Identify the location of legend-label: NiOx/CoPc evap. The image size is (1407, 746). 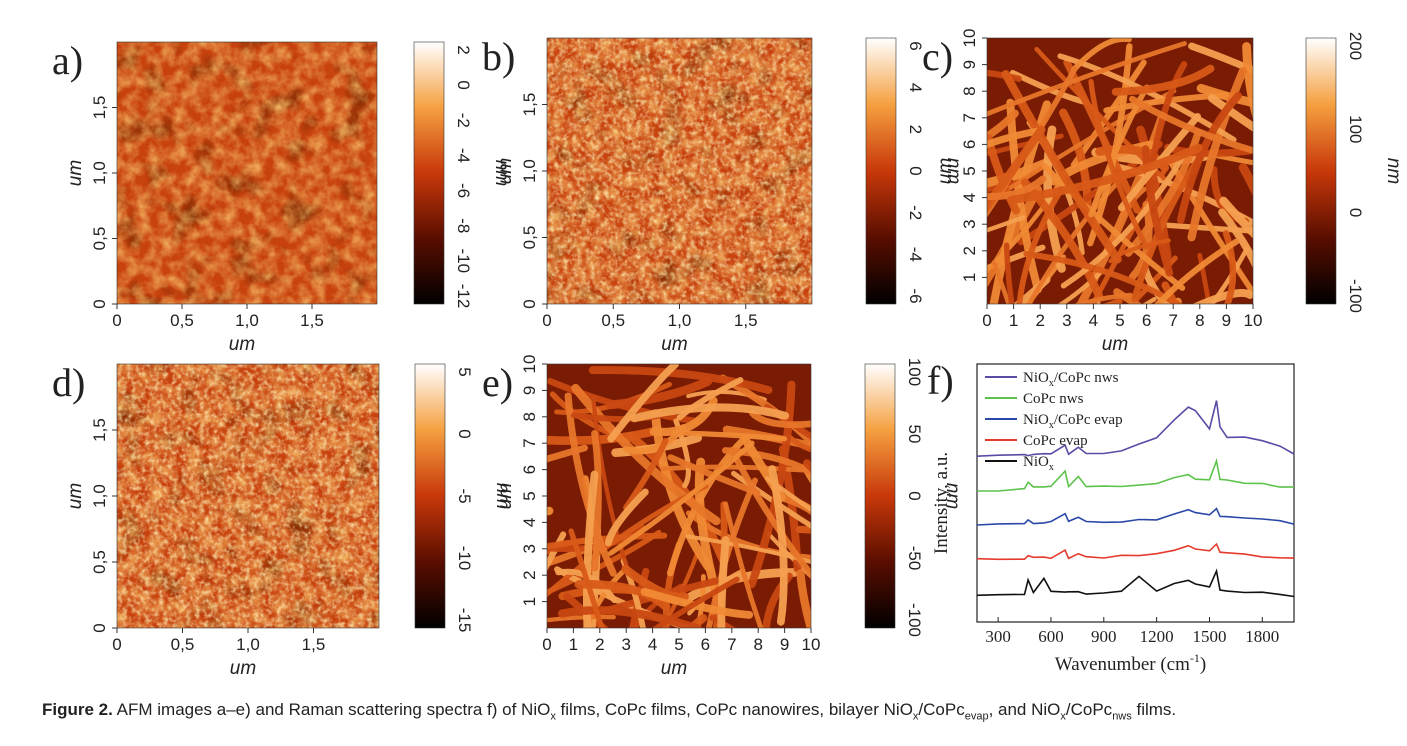
(1073, 421).